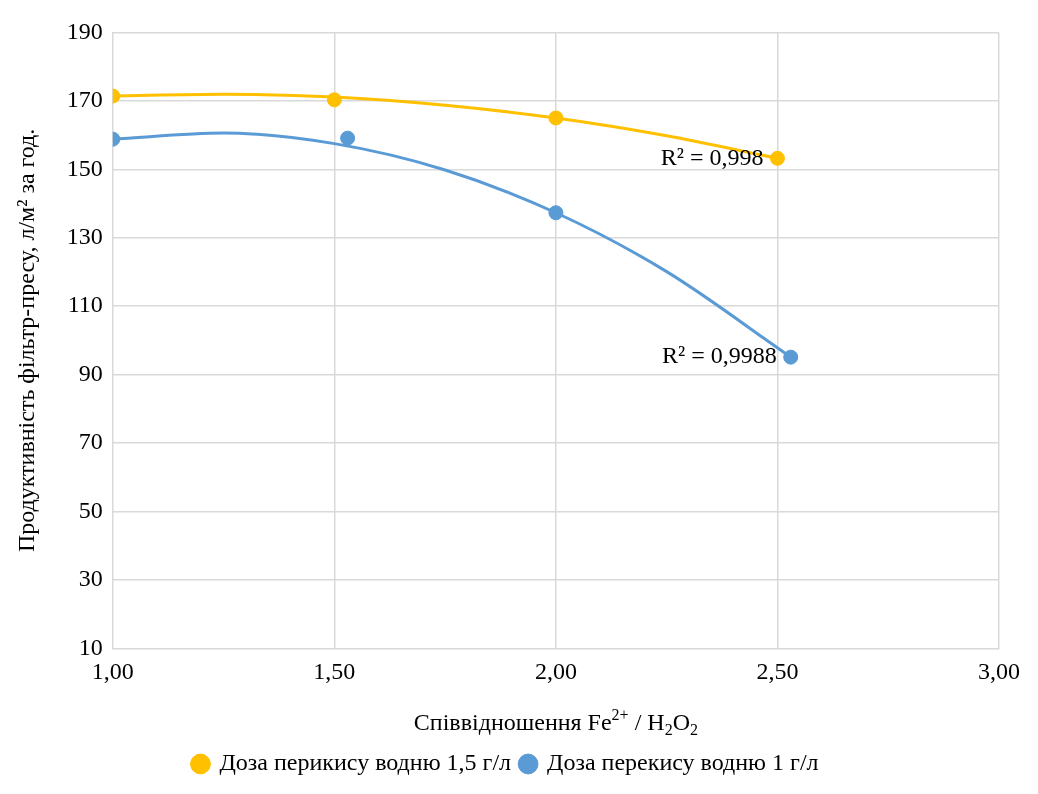 This screenshot has width=1038, height=794. Describe the element at coordinates (334, 671) in the screenshot. I see `x-tick-label: 1,50` at that location.